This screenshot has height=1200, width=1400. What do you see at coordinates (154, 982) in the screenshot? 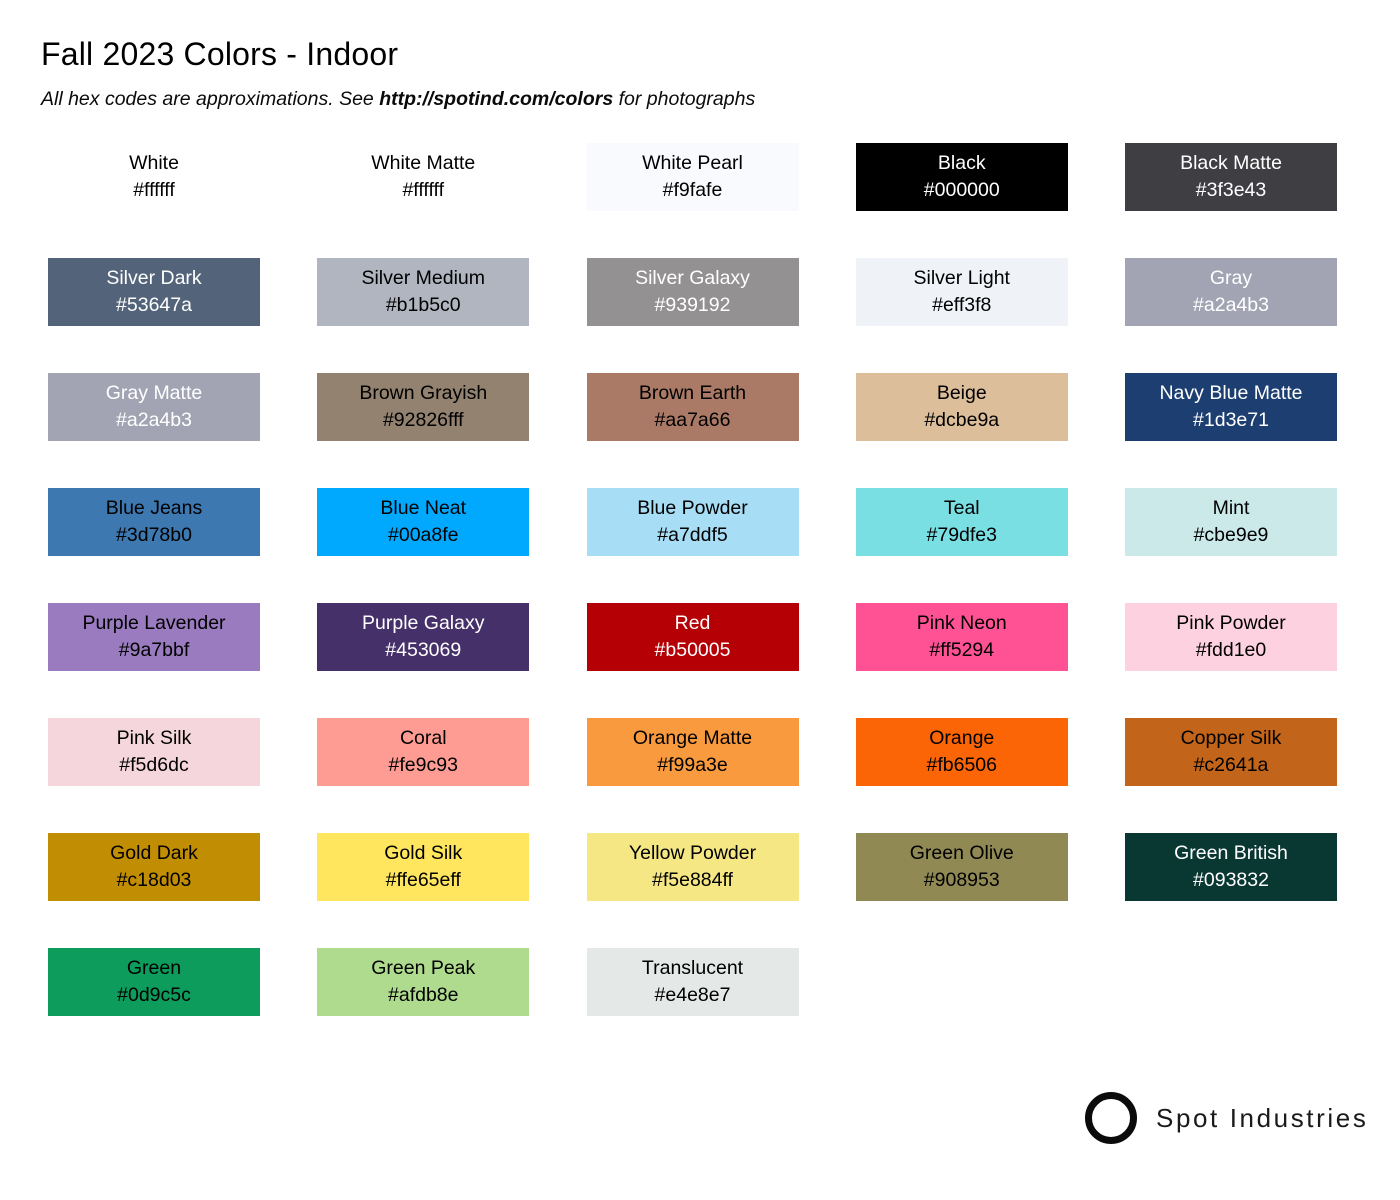
I see `color-swatch: Green #0d9c5c` at bounding box center [154, 982].